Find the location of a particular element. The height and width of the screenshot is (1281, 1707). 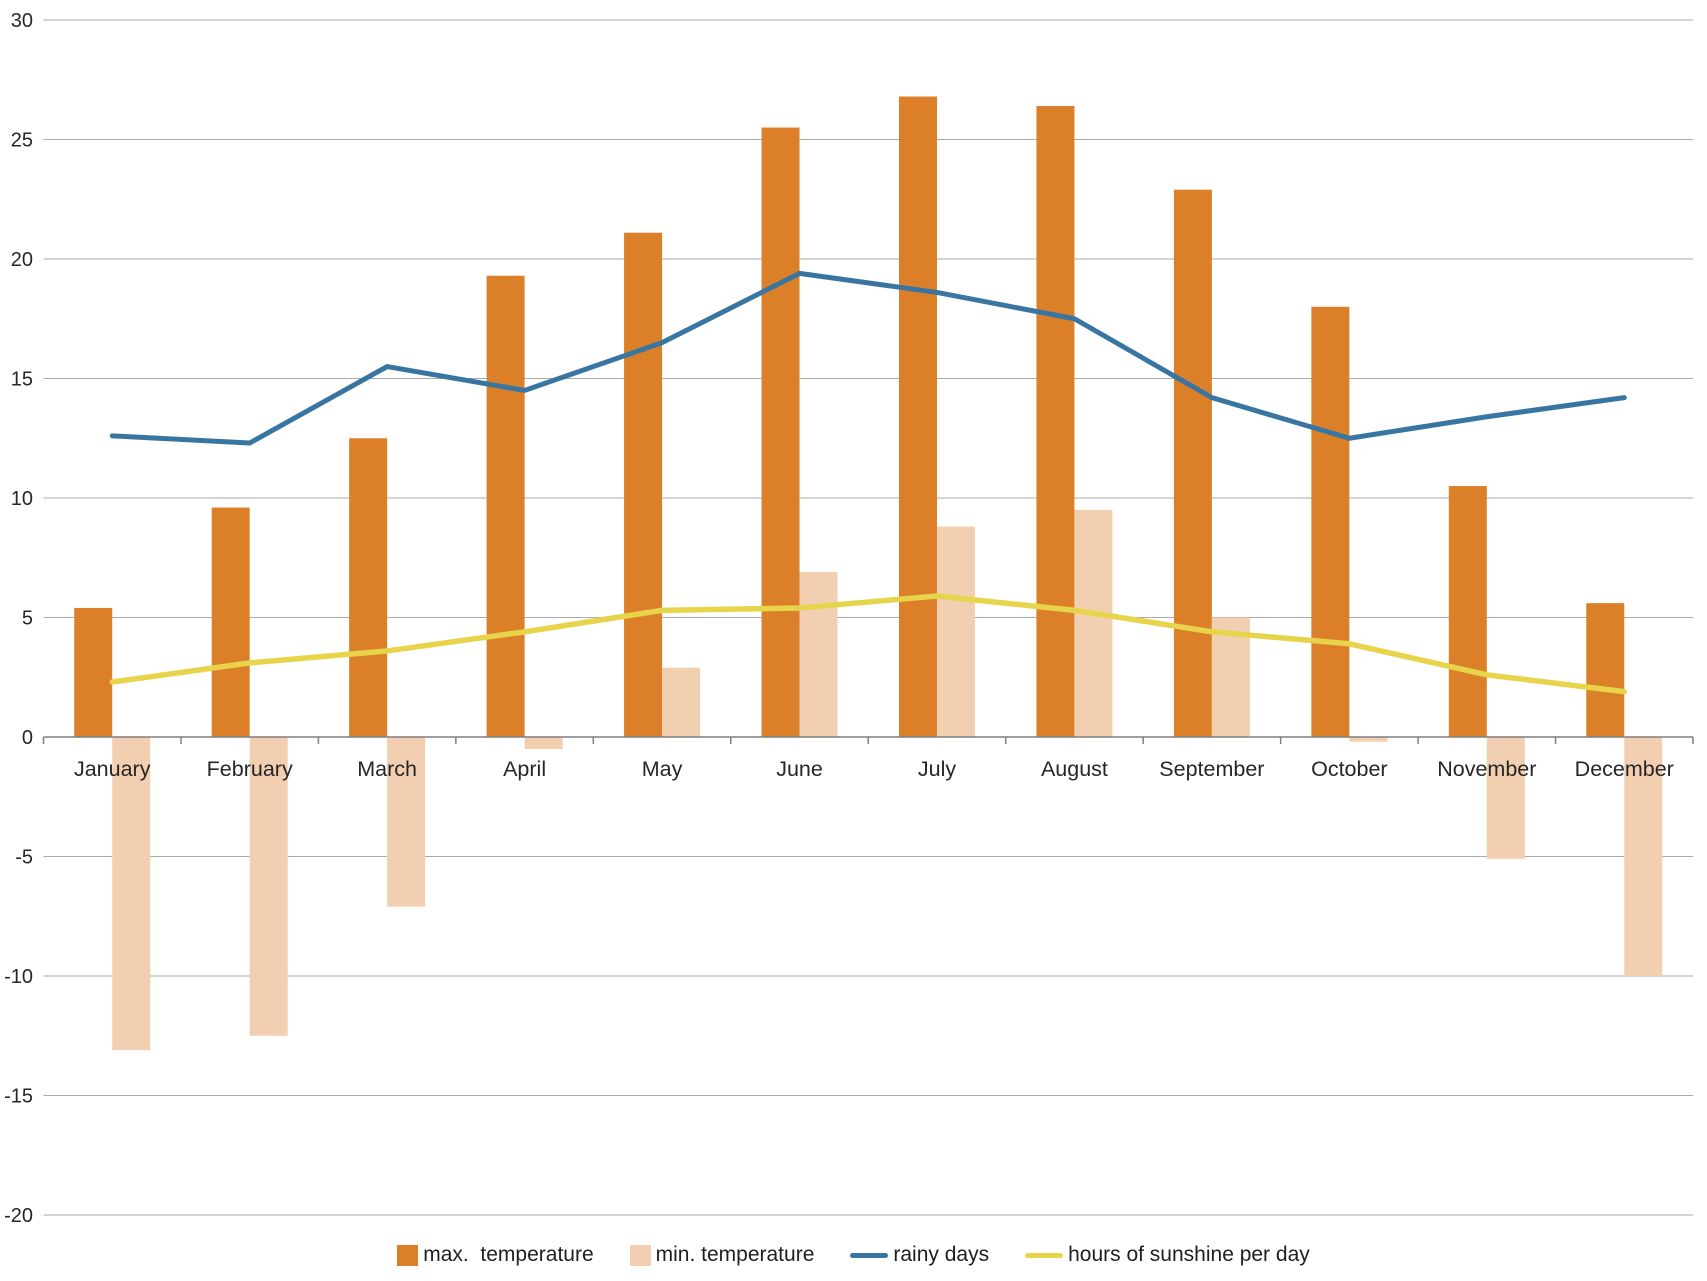

x-category-label: May is located at coordinates (662, 769).